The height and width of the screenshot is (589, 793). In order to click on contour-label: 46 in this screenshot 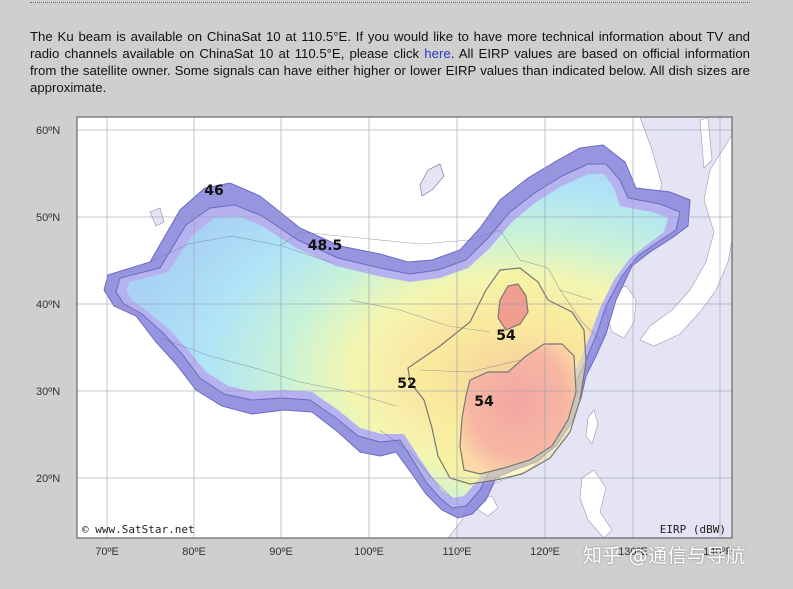, I will do `click(213, 191)`.